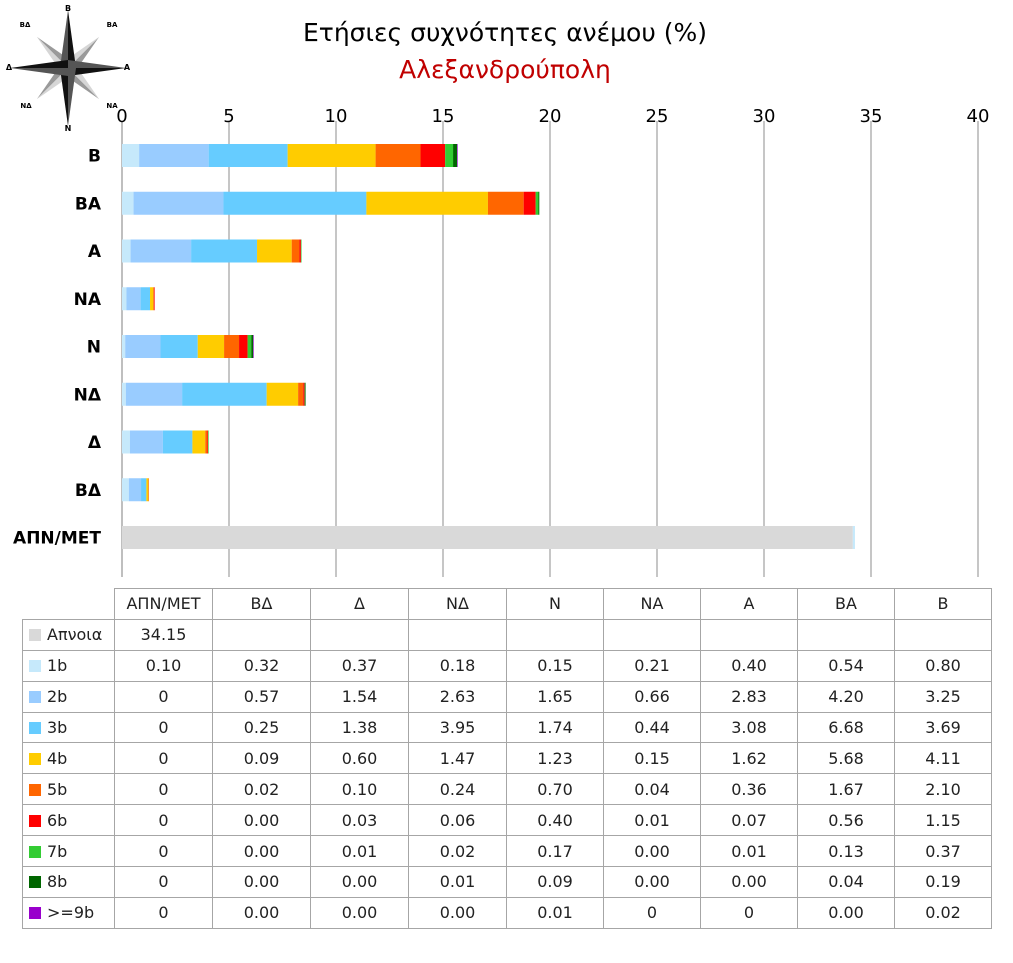 The image size is (1013, 963). Describe the element at coordinates (652, 604) in the screenshot. I see `table-header-cell: ΝΑ` at that location.